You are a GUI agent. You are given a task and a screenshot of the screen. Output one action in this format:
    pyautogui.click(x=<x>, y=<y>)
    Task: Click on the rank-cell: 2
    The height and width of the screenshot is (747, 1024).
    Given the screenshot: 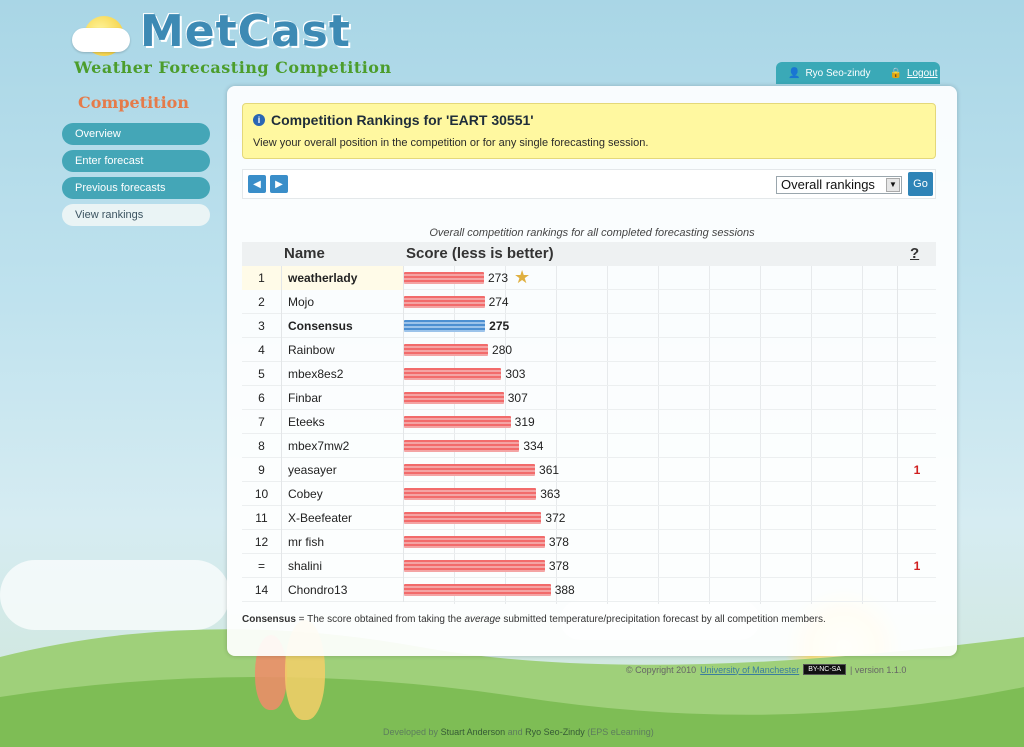 What is the action you would take?
    pyautogui.click(x=262, y=302)
    